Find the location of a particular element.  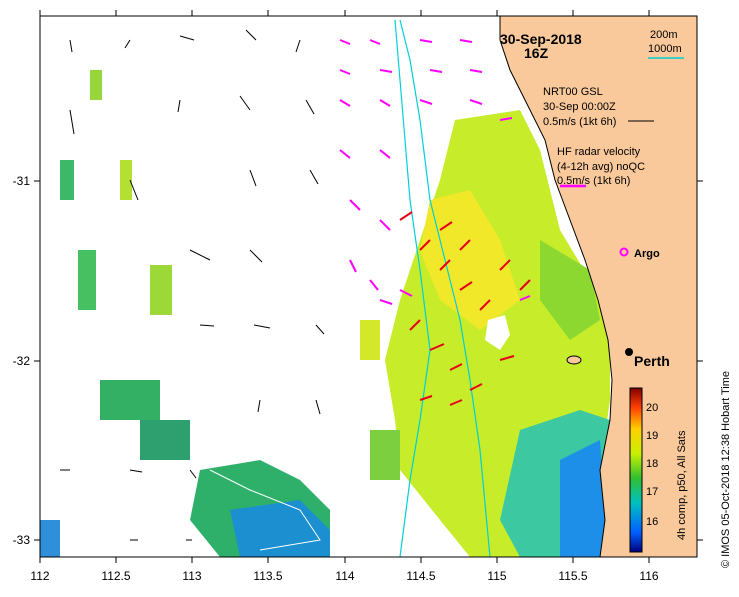

x-tick-label: 115 is located at coordinates (496, 576).